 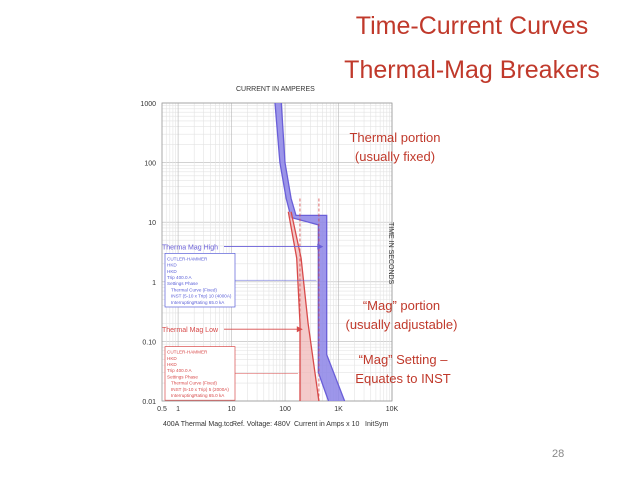 What do you see at coordinates (162, 409) in the screenshot?
I see `x-tick-label: 0.5` at bounding box center [162, 409].